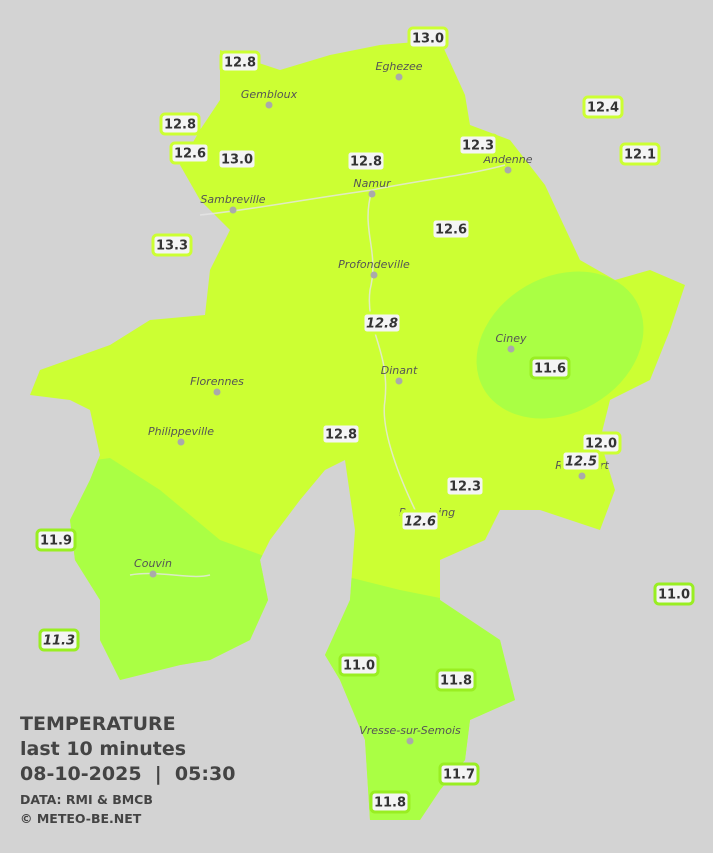 The image size is (713, 853). What do you see at coordinates (508, 159) in the screenshot?
I see `town-label: Andenne` at bounding box center [508, 159].